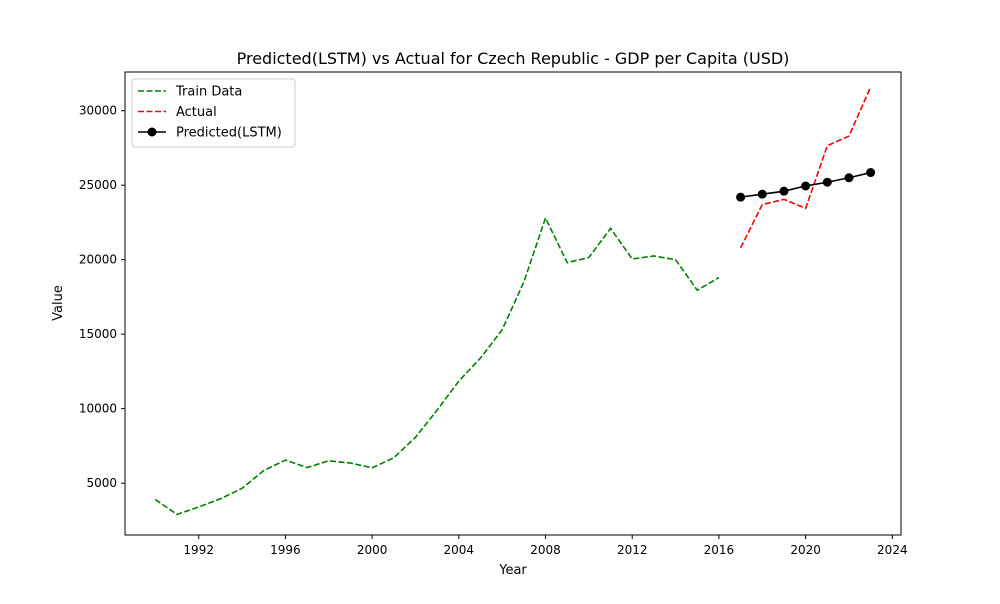  I want to click on legend-label-train-data: Train Data, so click(208, 92).